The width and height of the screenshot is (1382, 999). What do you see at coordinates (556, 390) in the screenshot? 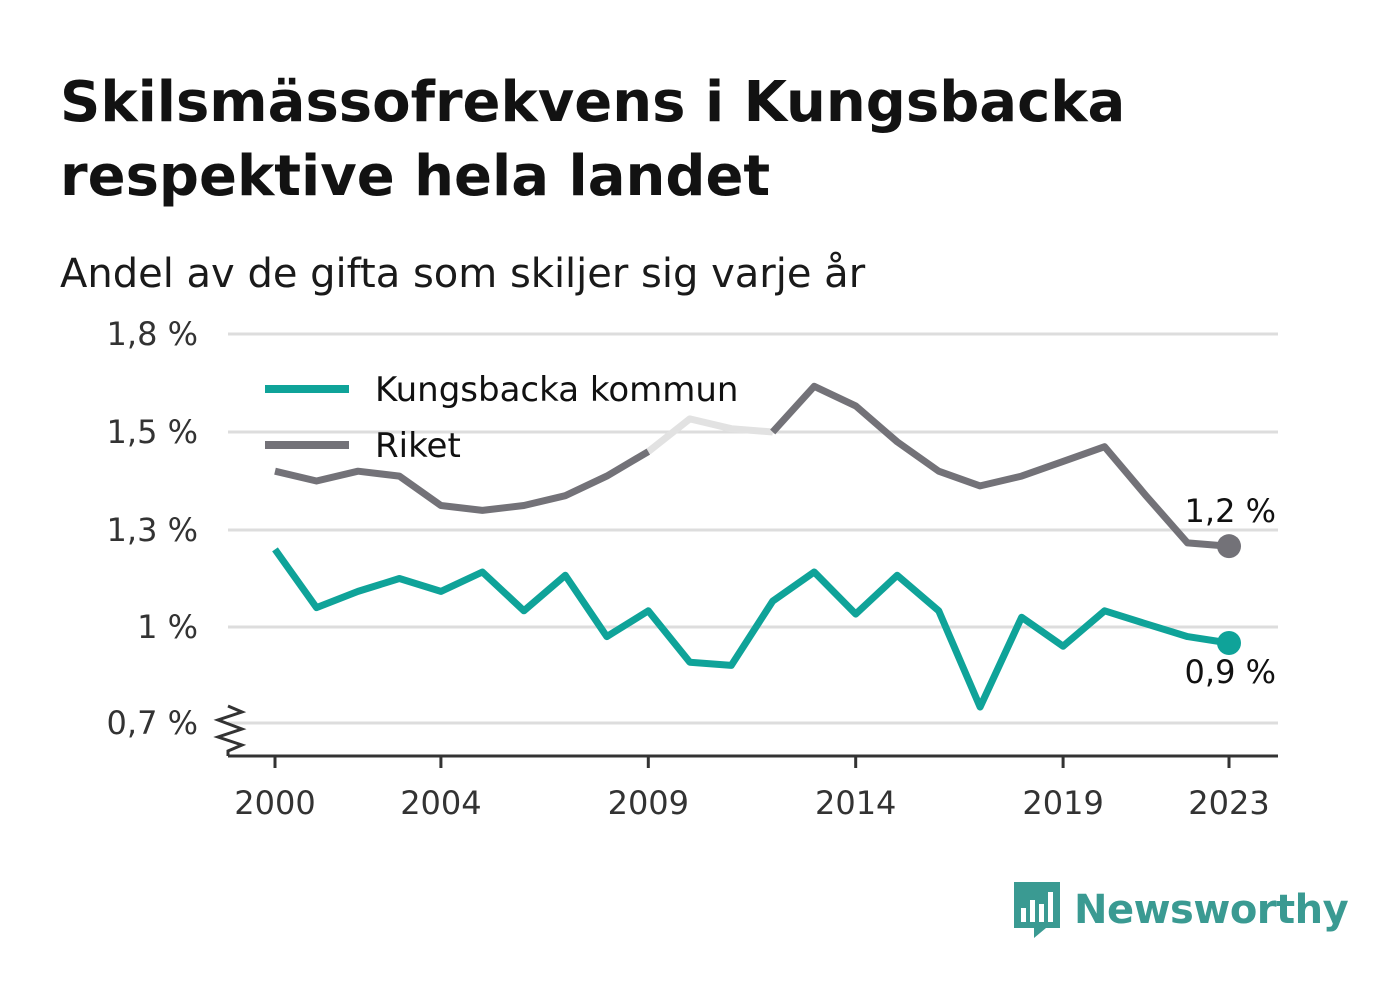
I see `legend-label: Kungsbacka kommun` at bounding box center [556, 390].